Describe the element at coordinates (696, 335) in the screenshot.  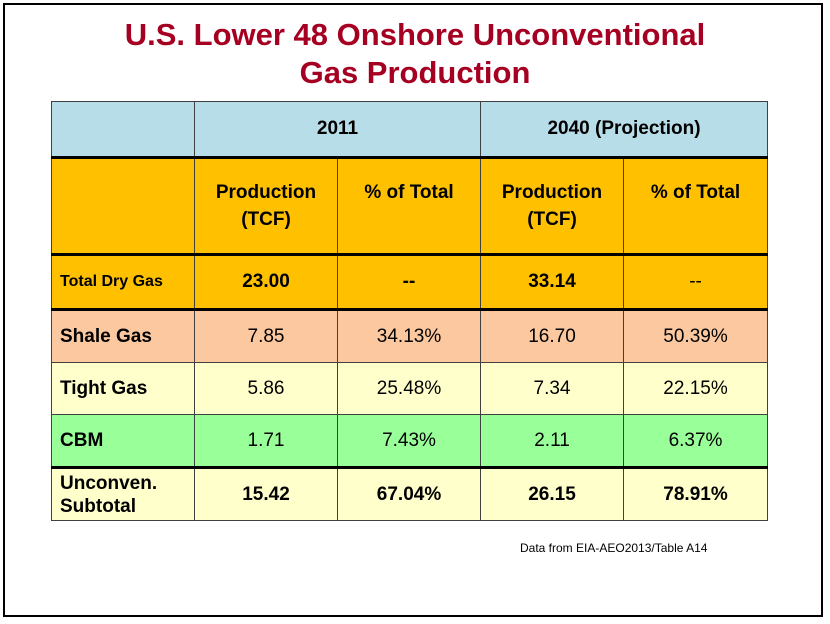
I see `cell-percent-2040: 50.39%` at that location.